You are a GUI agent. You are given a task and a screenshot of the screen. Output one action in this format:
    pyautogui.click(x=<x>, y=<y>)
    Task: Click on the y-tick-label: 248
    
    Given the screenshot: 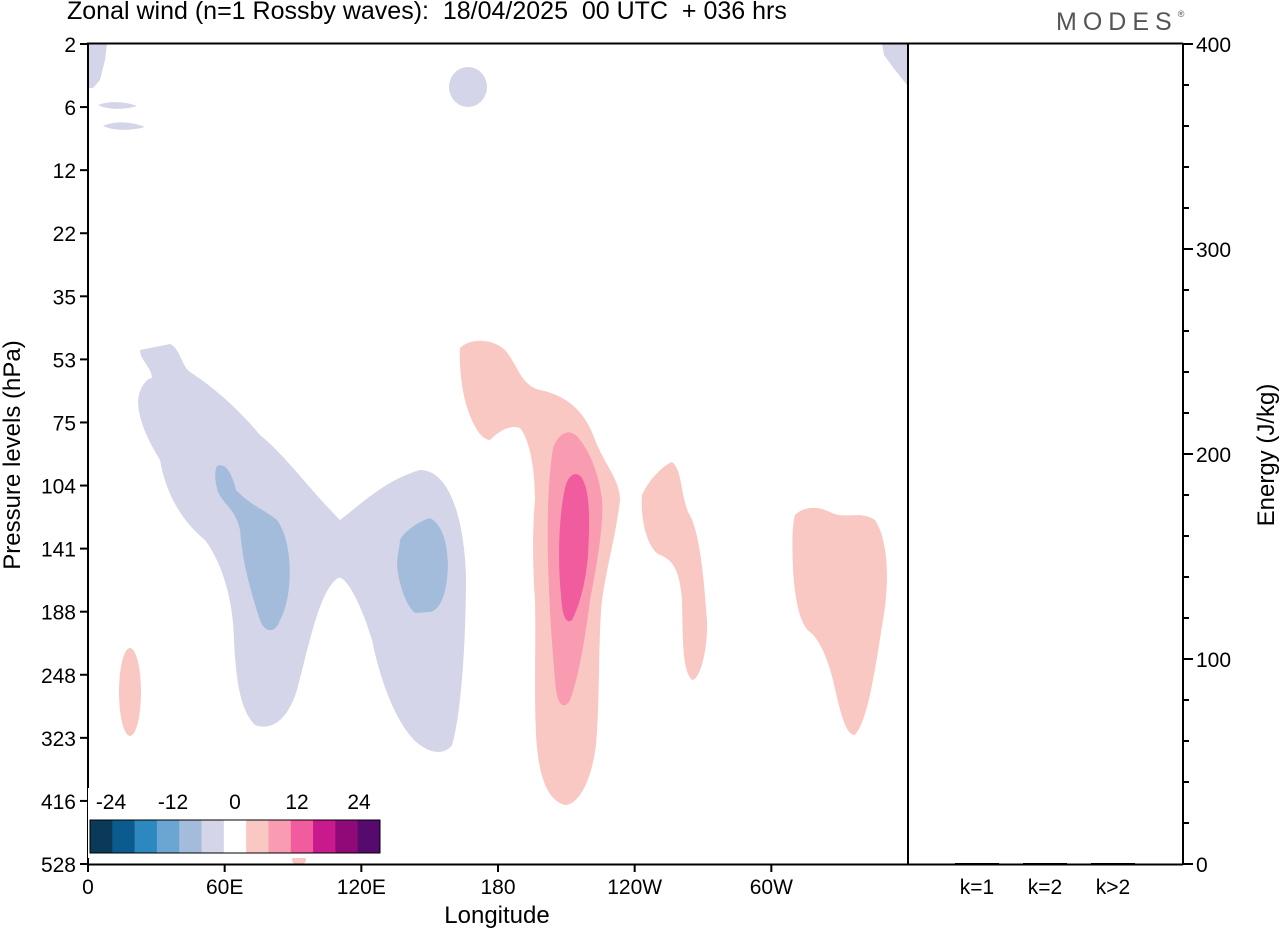 What is the action you would take?
    pyautogui.click(x=58, y=676)
    